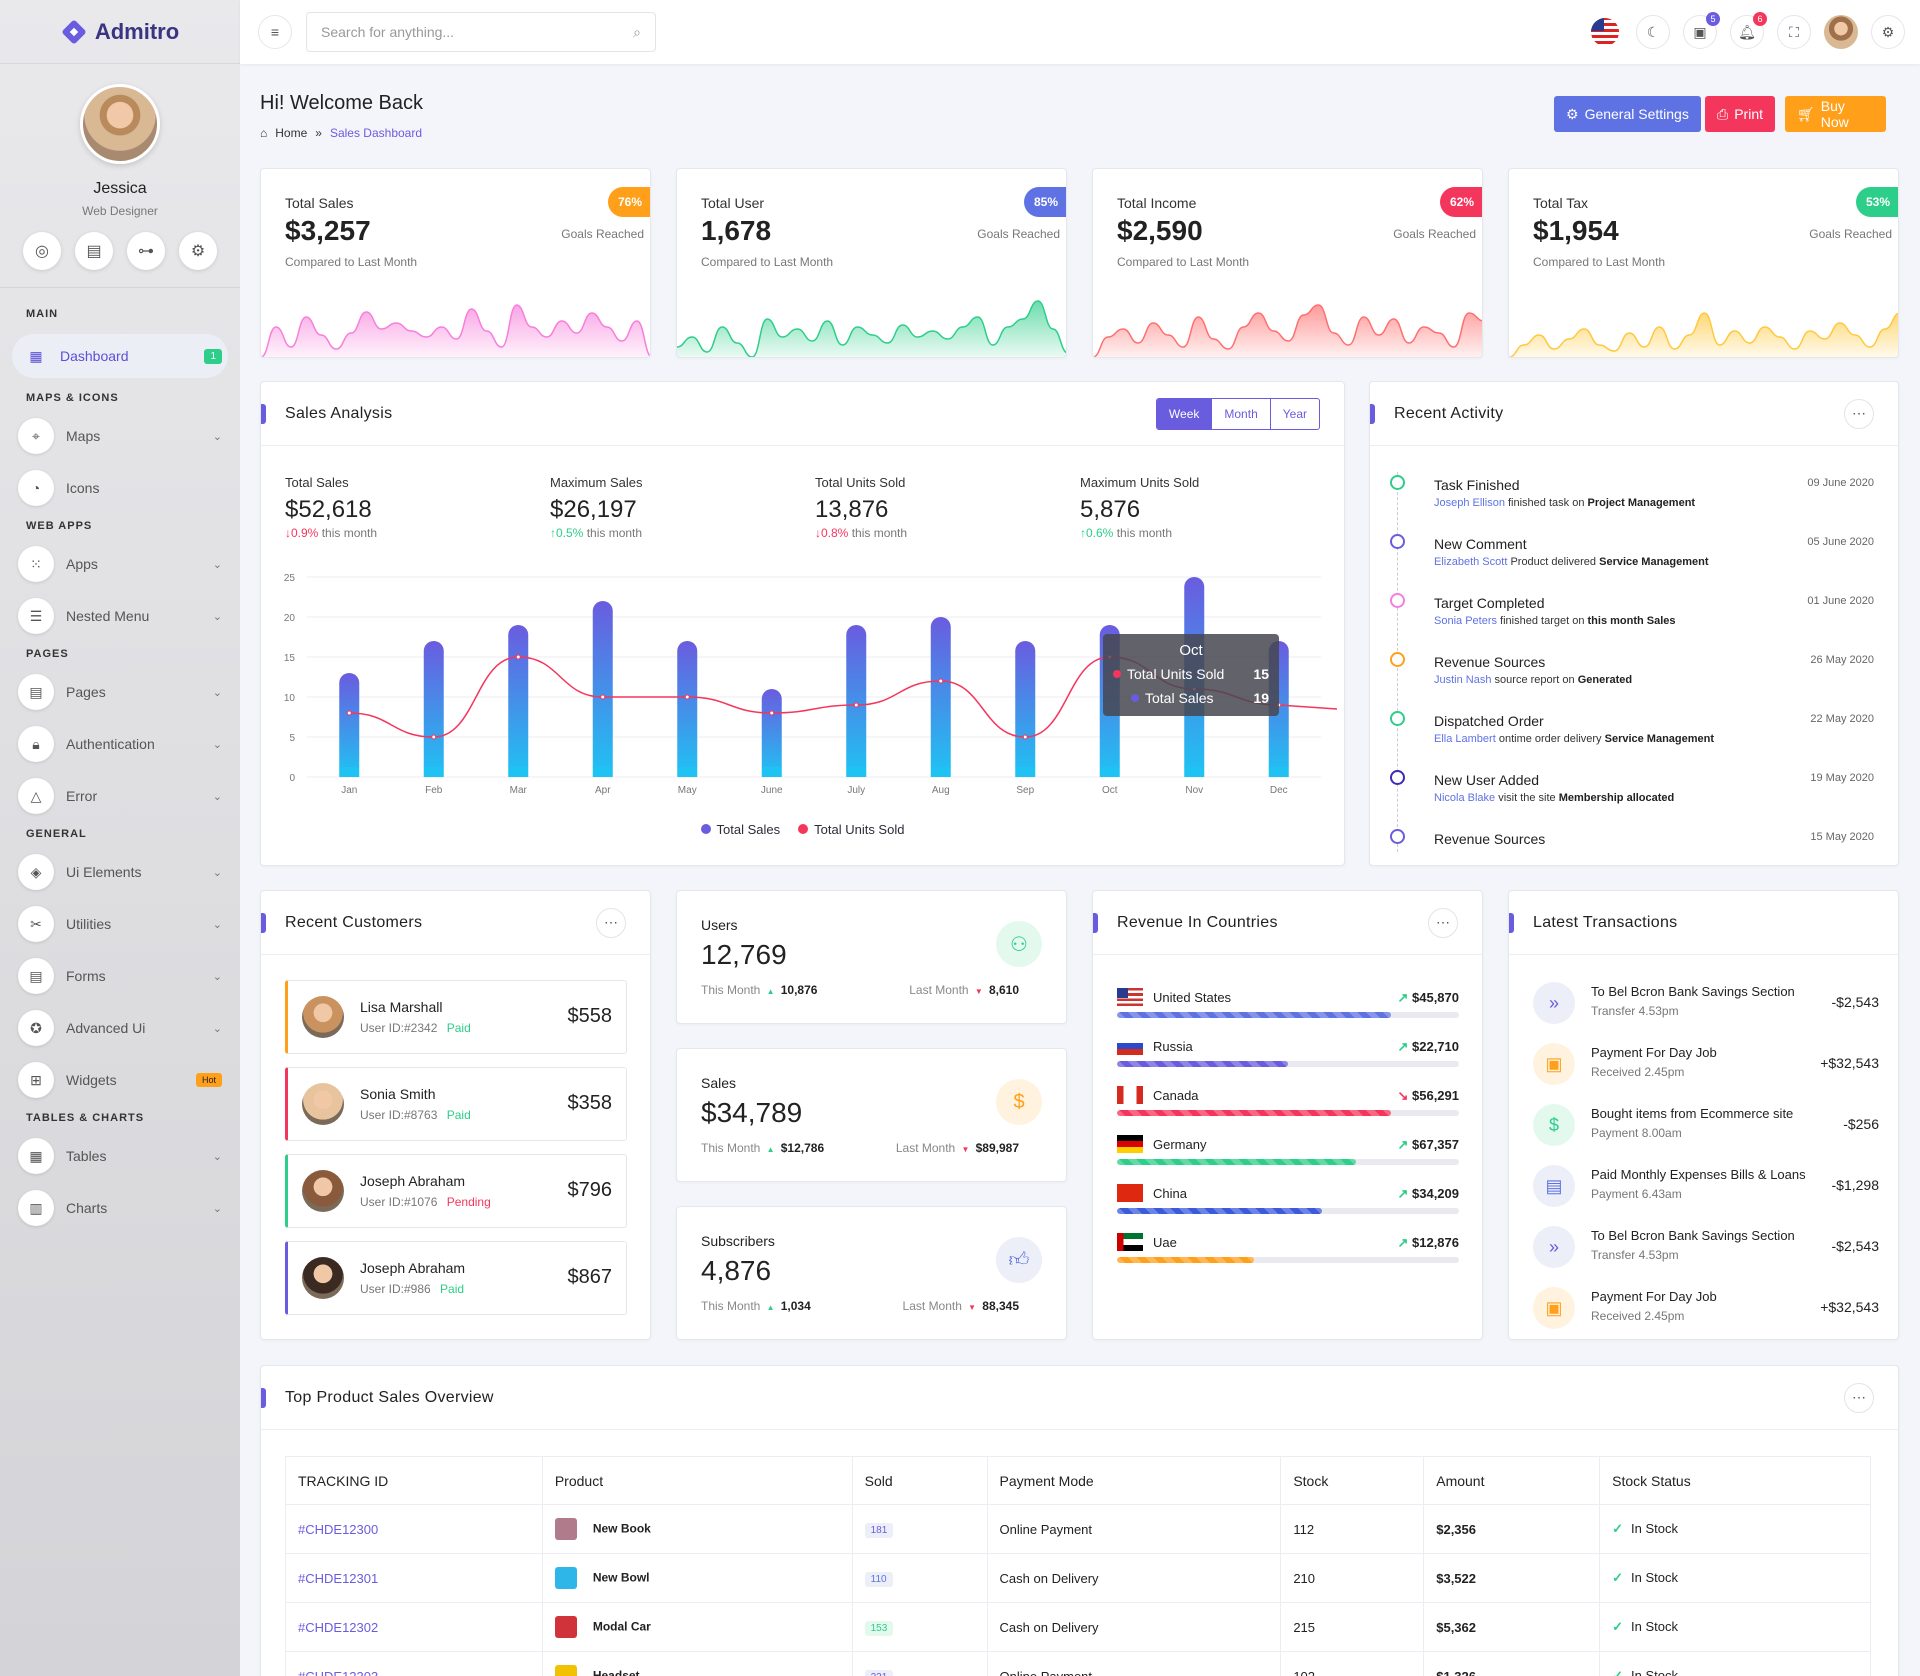  What do you see at coordinates (338, 1578) in the screenshot?
I see `tracking-id-link: #CHDE12301` at bounding box center [338, 1578].